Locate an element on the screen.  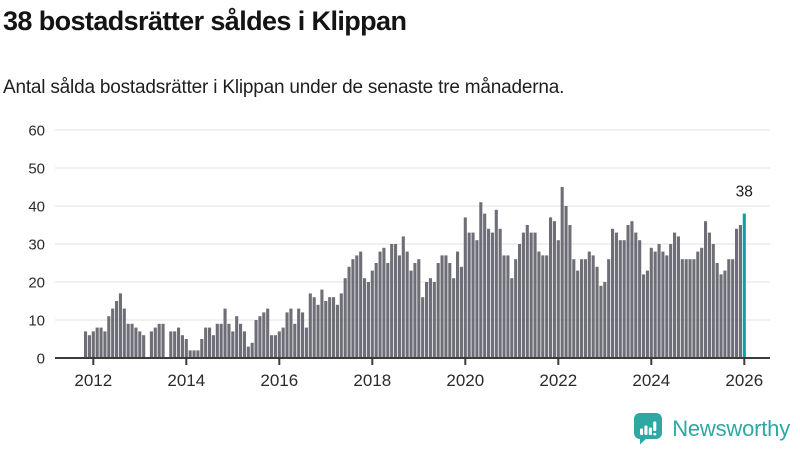
speech-bubble-shape is located at coordinates (648, 429).